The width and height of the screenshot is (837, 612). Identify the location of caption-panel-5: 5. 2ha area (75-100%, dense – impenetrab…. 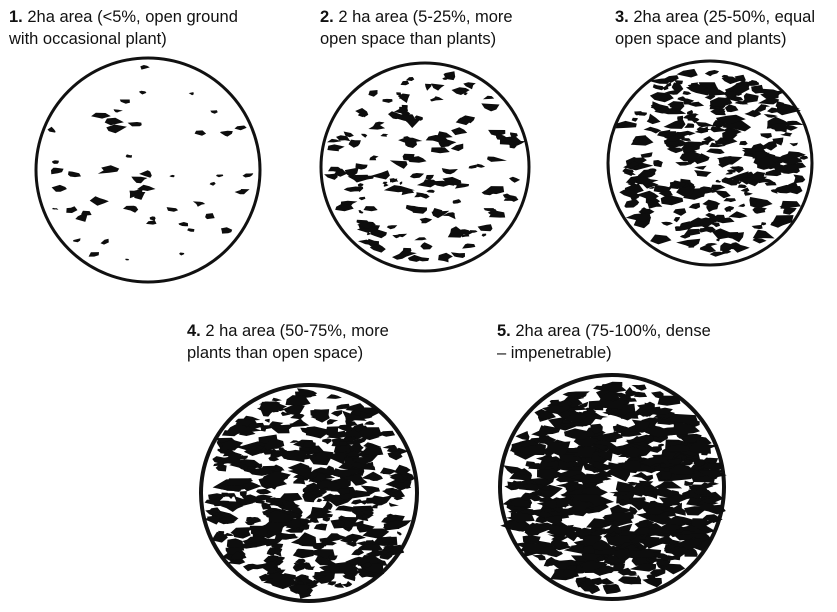
(604, 342).